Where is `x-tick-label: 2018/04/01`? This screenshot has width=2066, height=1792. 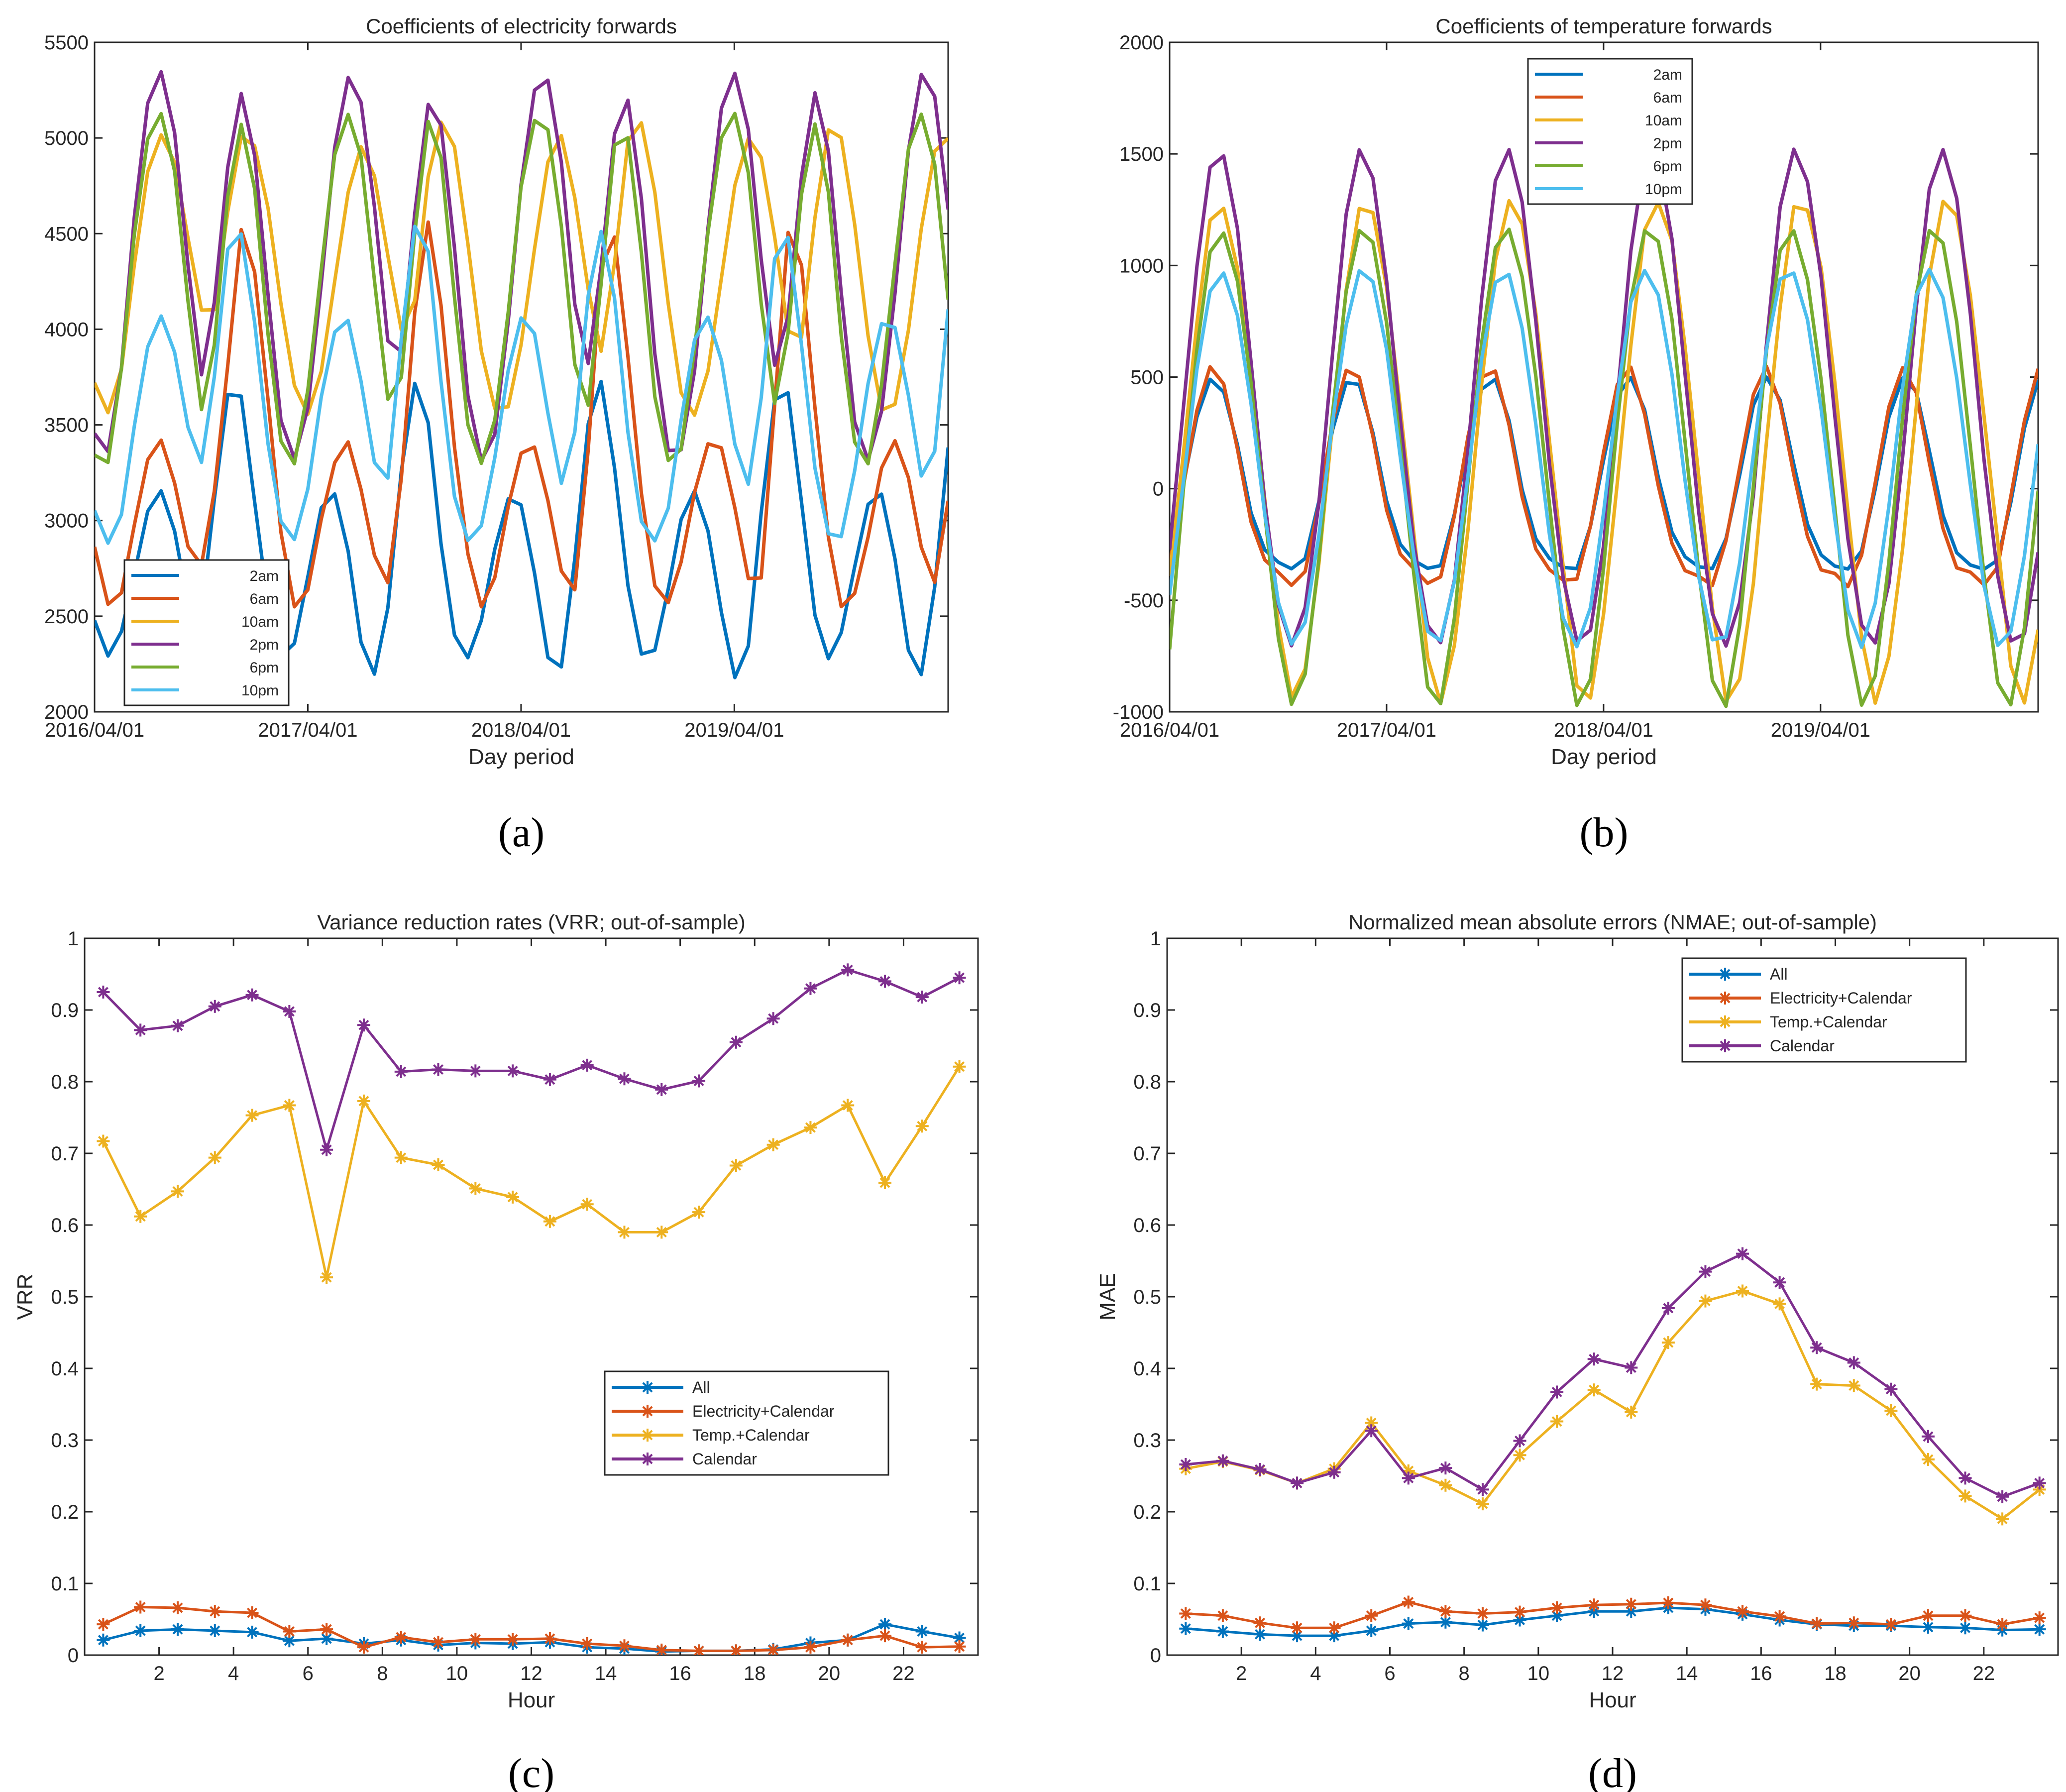 x-tick-label: 2018/04/01 is located at coordinates (521, 730).